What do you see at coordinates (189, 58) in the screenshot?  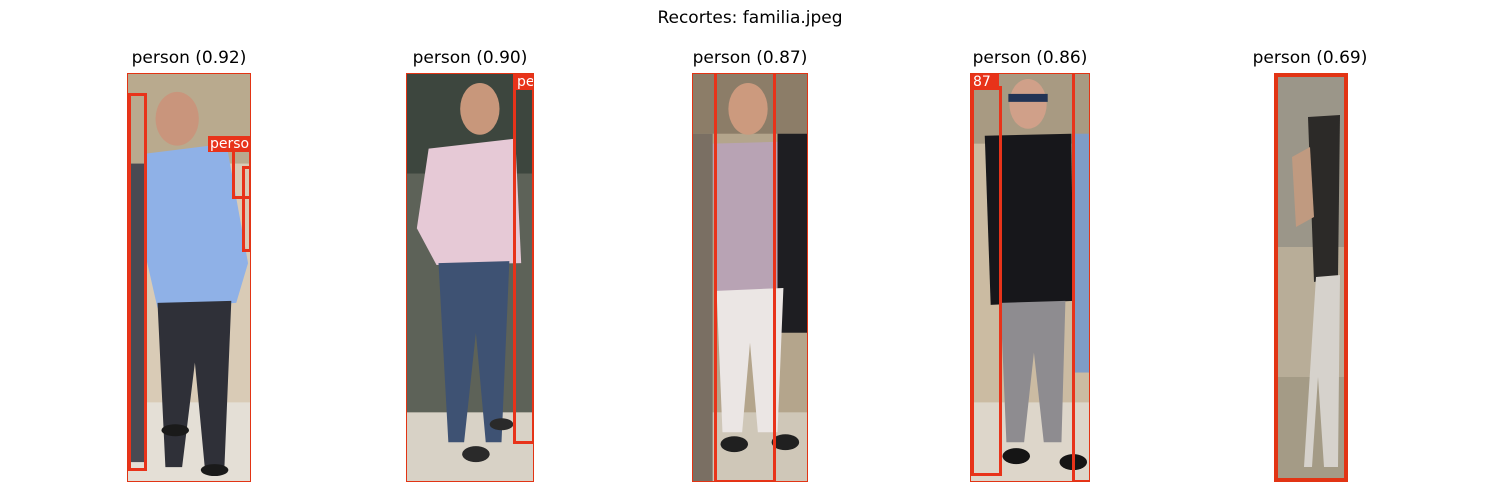 I see `panel-1-title: person (0.92)` at bounding box center [189, 58].